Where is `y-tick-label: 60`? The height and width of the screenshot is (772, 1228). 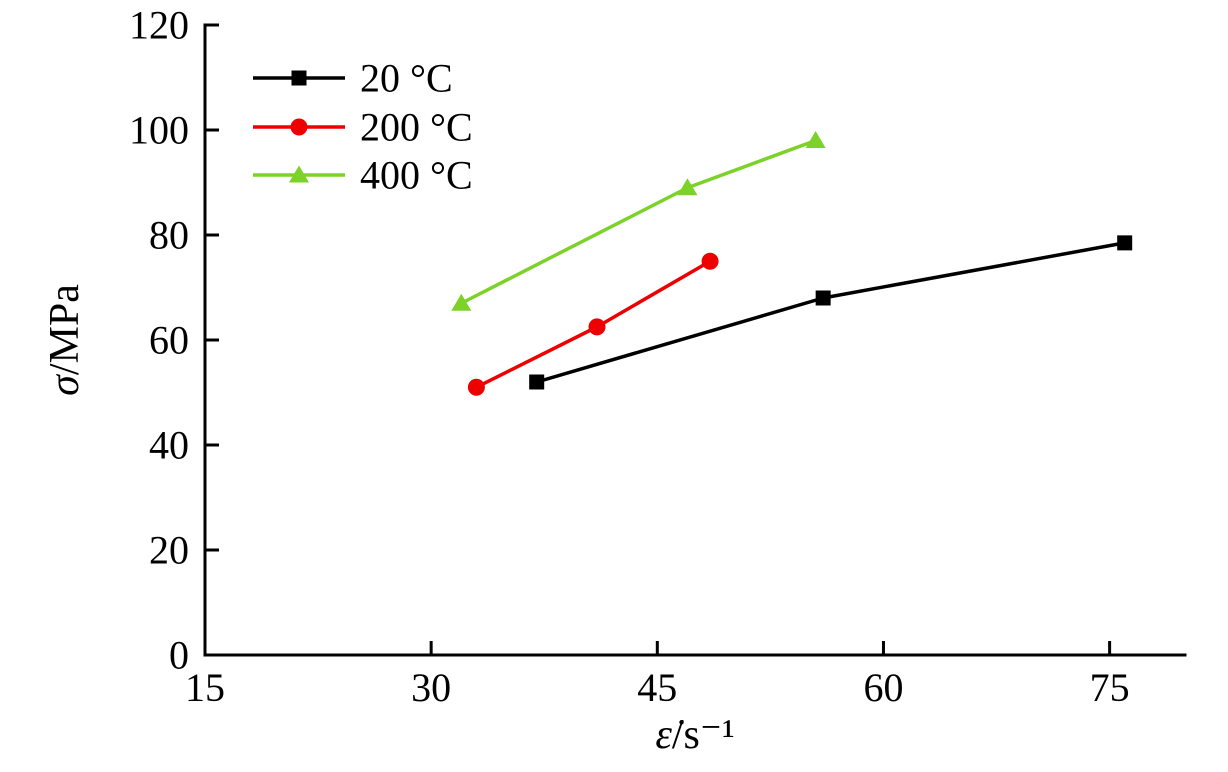 y-tick-label: 60 is located at coordinates (169, 340).